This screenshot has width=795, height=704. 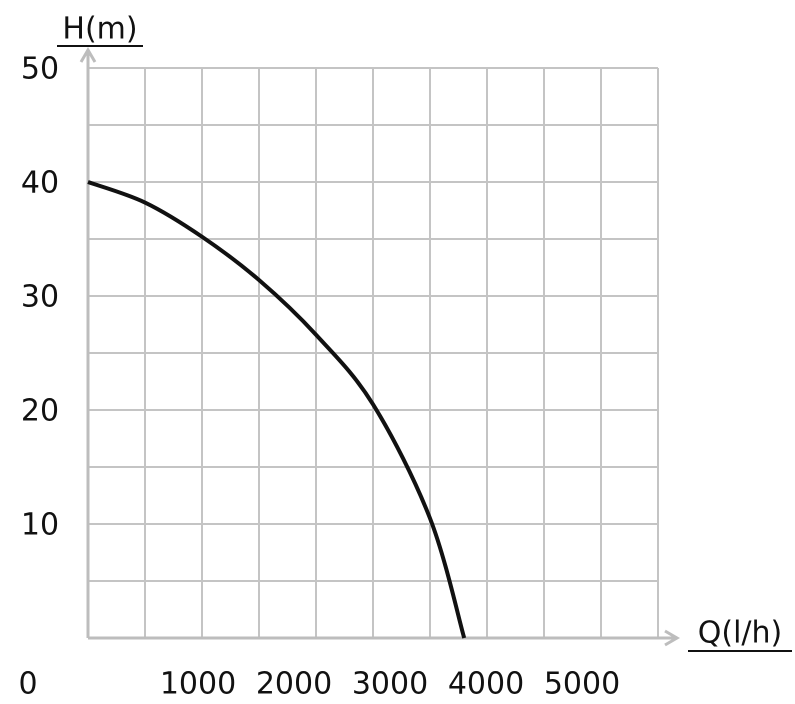 I want to click on y-tick-label: 20, so click(x=40, y=411).